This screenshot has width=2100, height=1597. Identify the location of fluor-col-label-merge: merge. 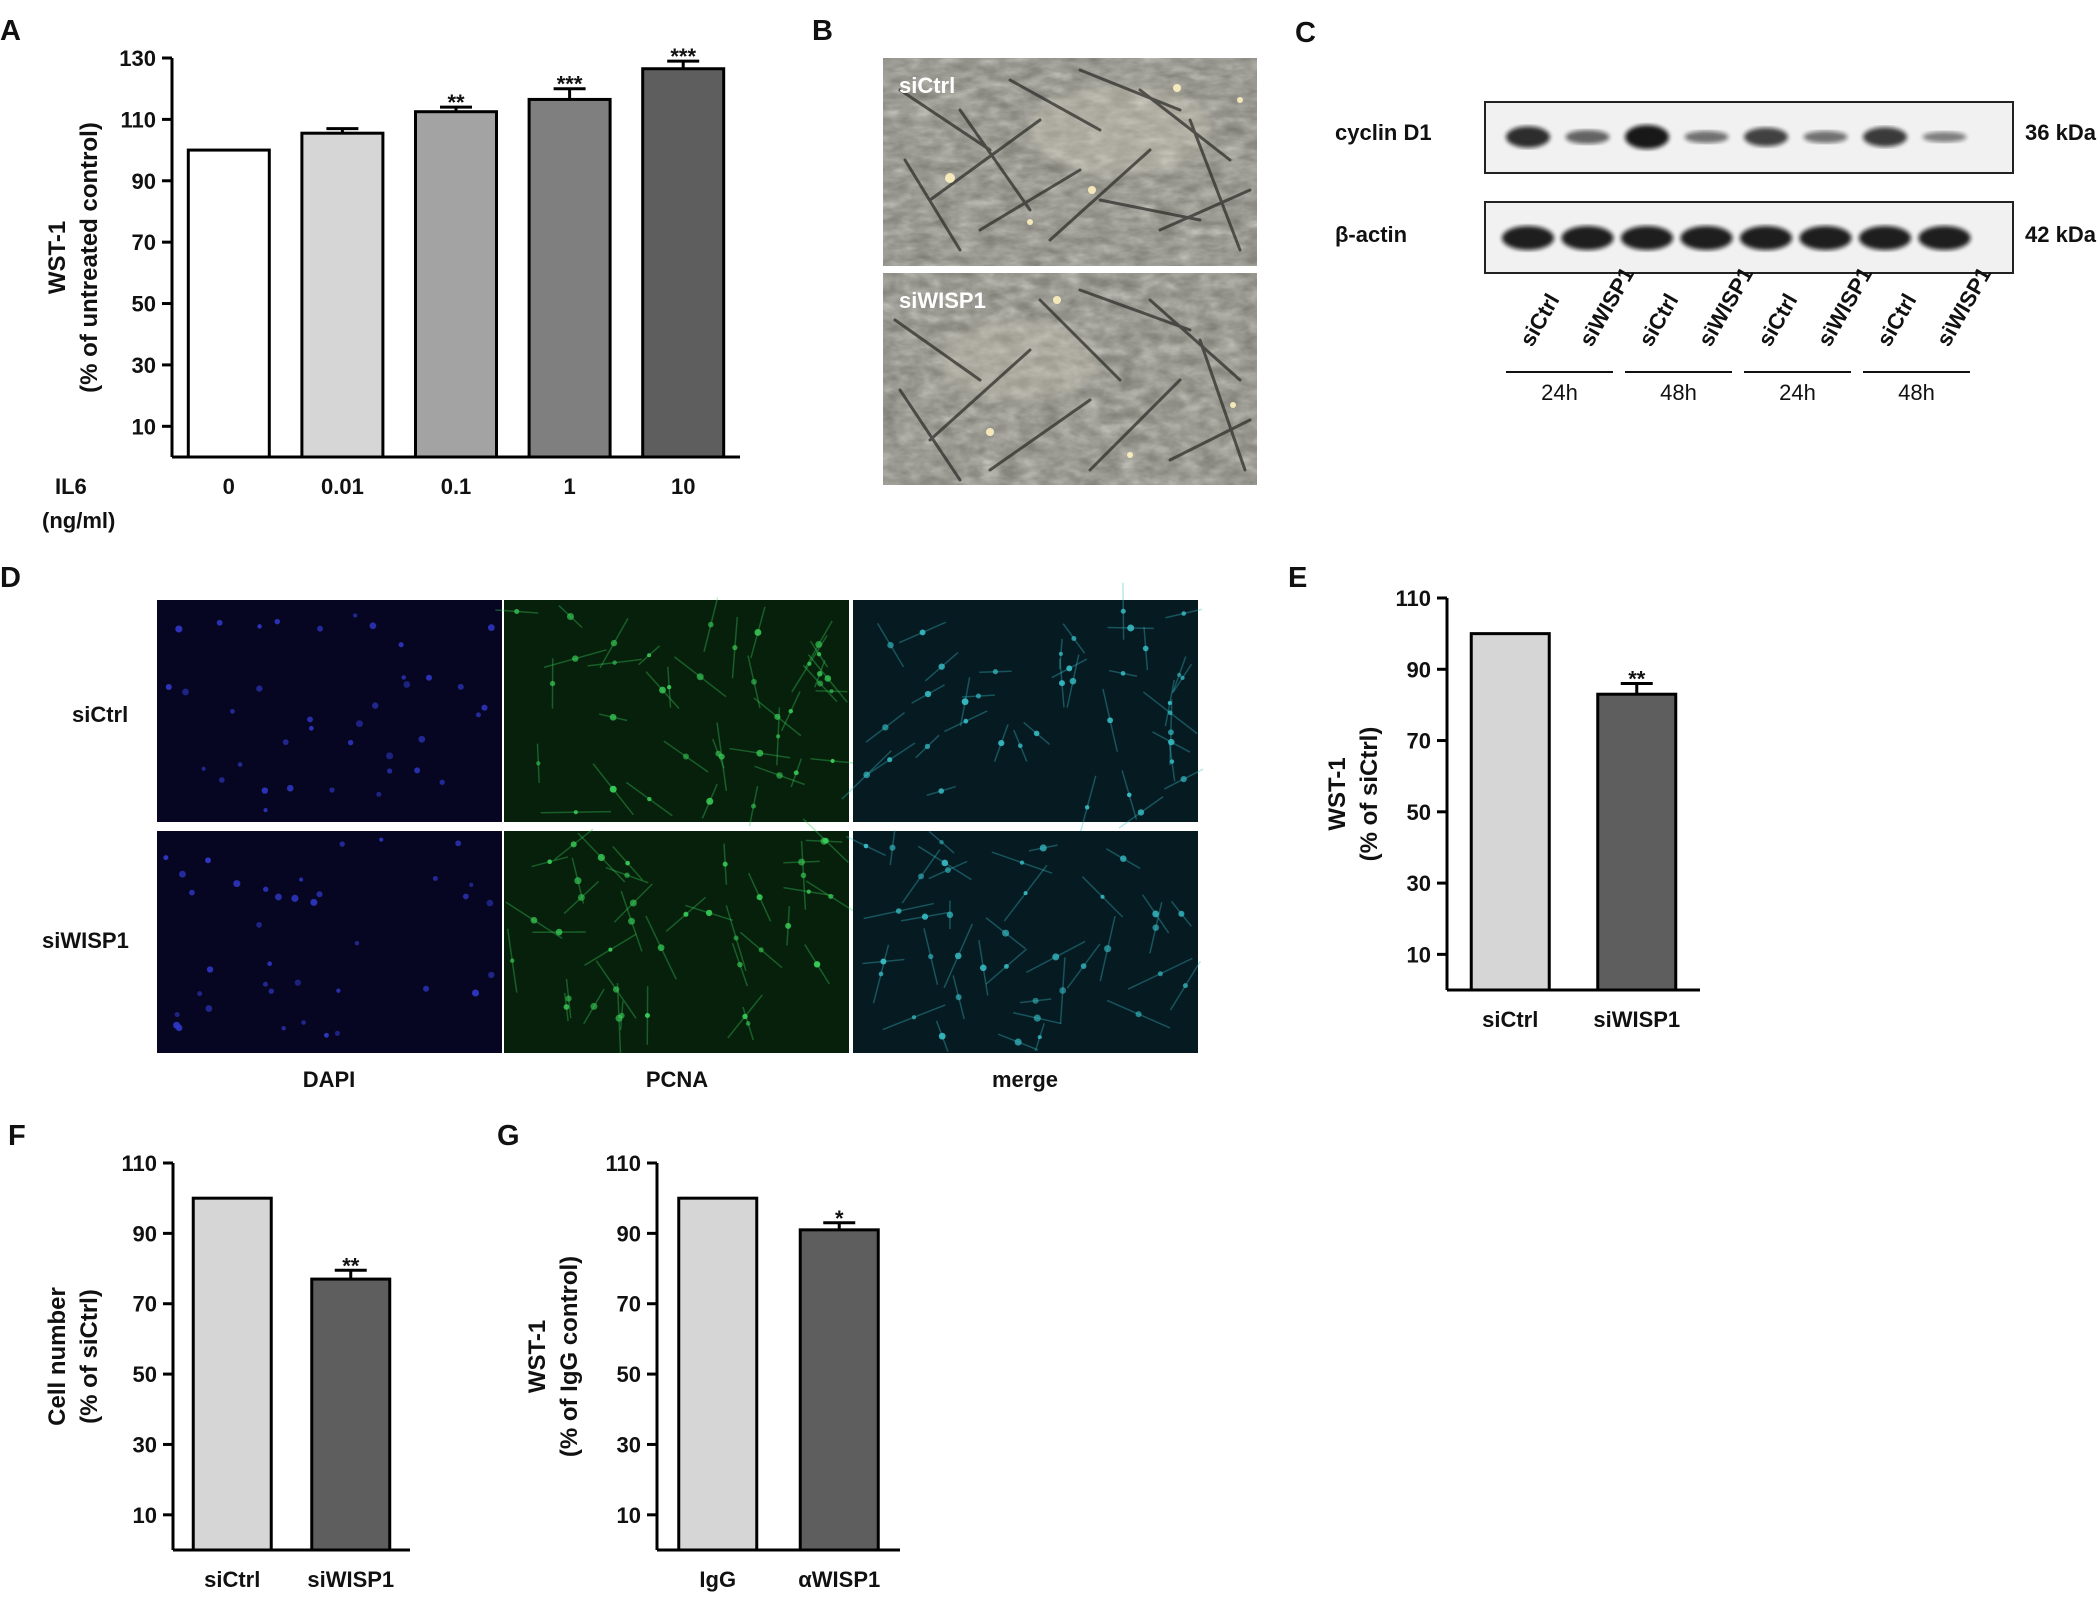
(1025, 1079).